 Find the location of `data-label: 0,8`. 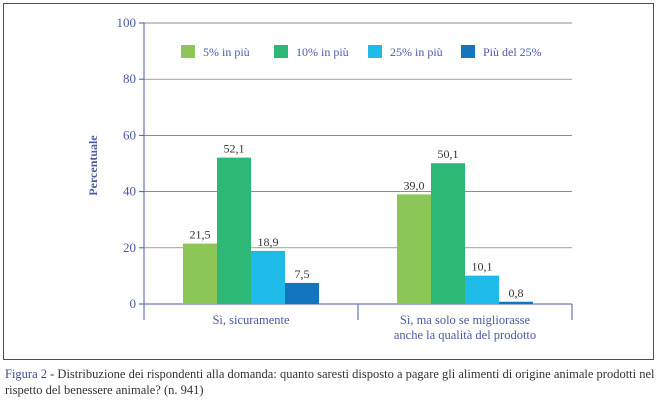

data-label: 0,8 is located at coordinates (516, 293).